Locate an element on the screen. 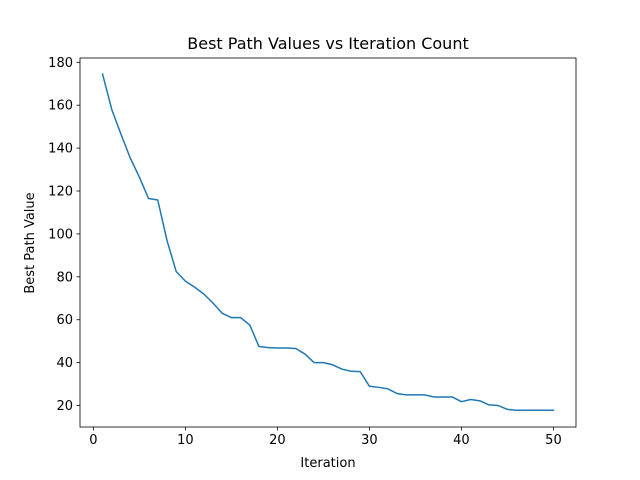  x-tick-label: 50 is located at coordinates (553, 440).